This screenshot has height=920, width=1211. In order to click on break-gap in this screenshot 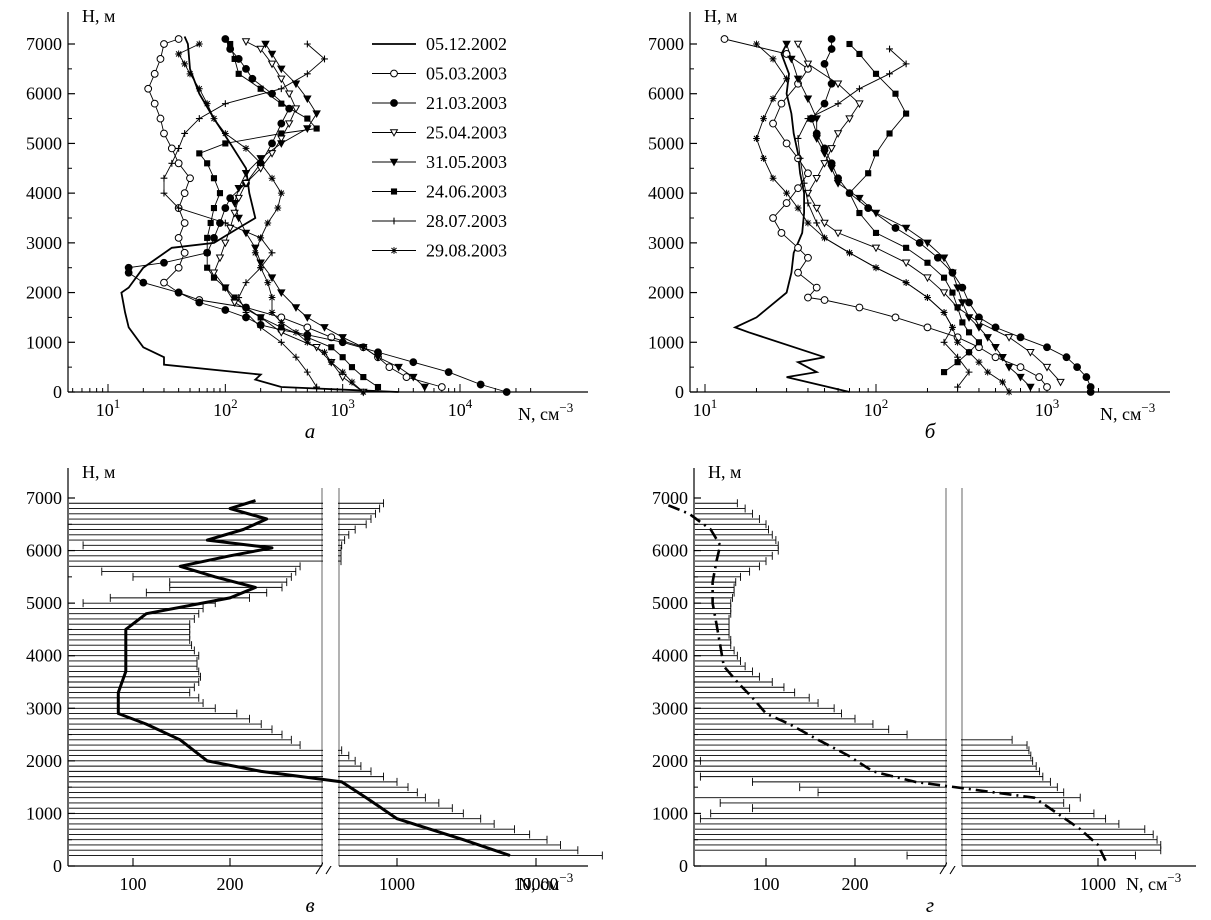, I will do `click(954, 677)`.